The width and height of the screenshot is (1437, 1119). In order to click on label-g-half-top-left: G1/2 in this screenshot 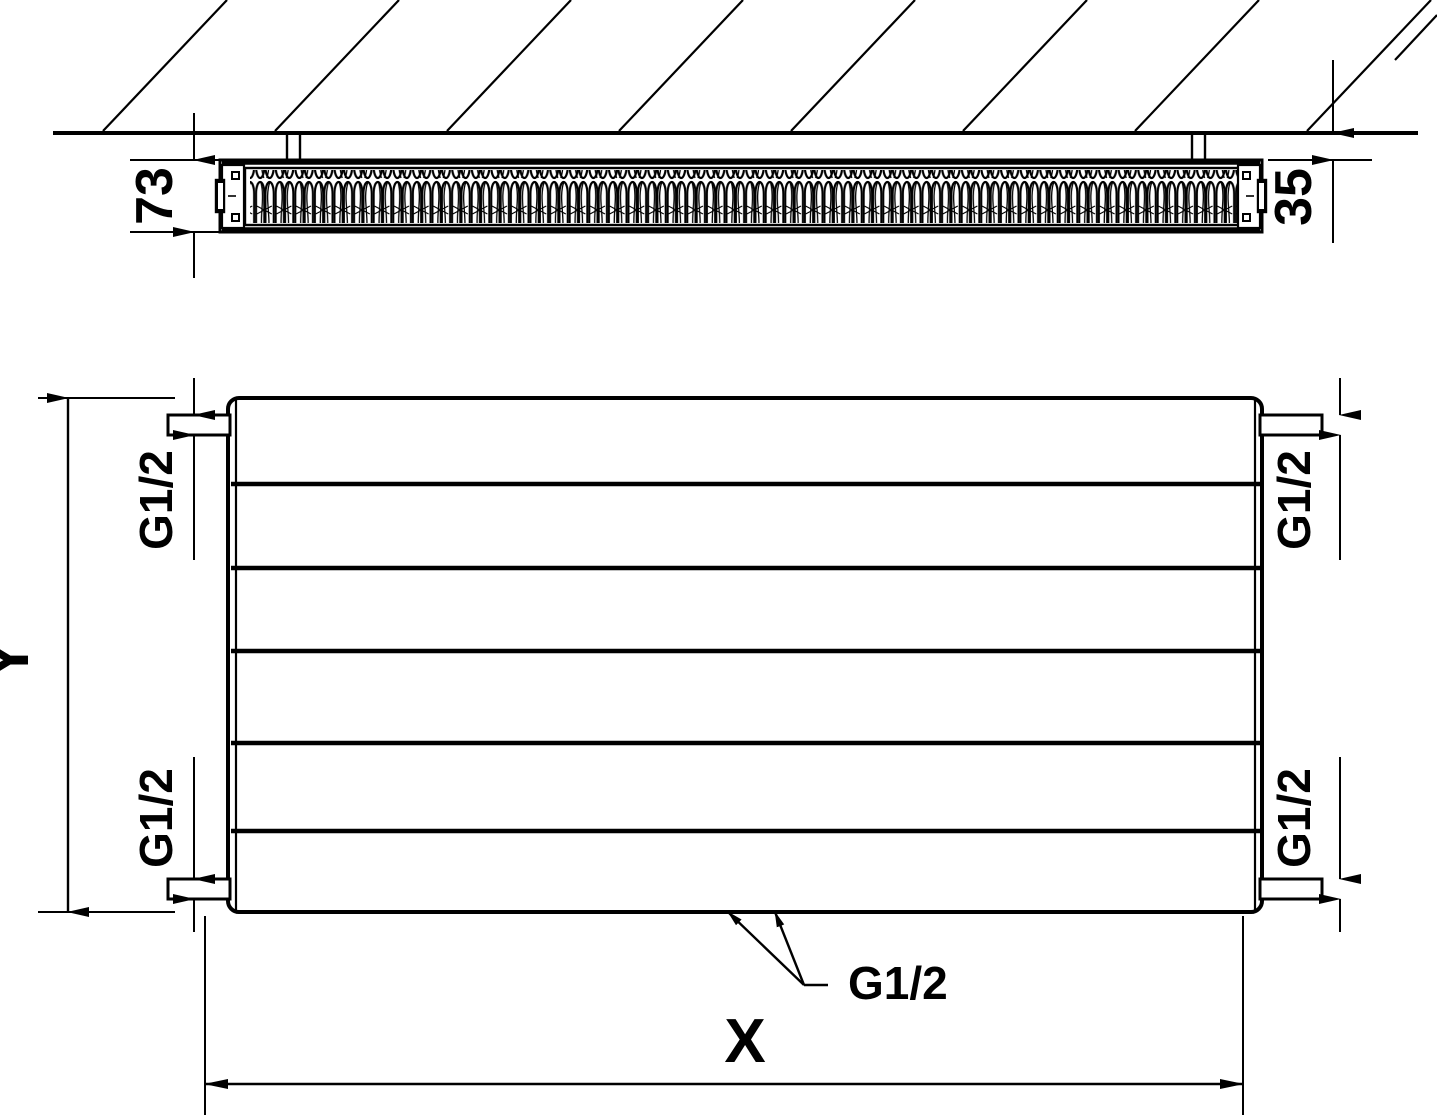, I will do `click(172, 469)`.